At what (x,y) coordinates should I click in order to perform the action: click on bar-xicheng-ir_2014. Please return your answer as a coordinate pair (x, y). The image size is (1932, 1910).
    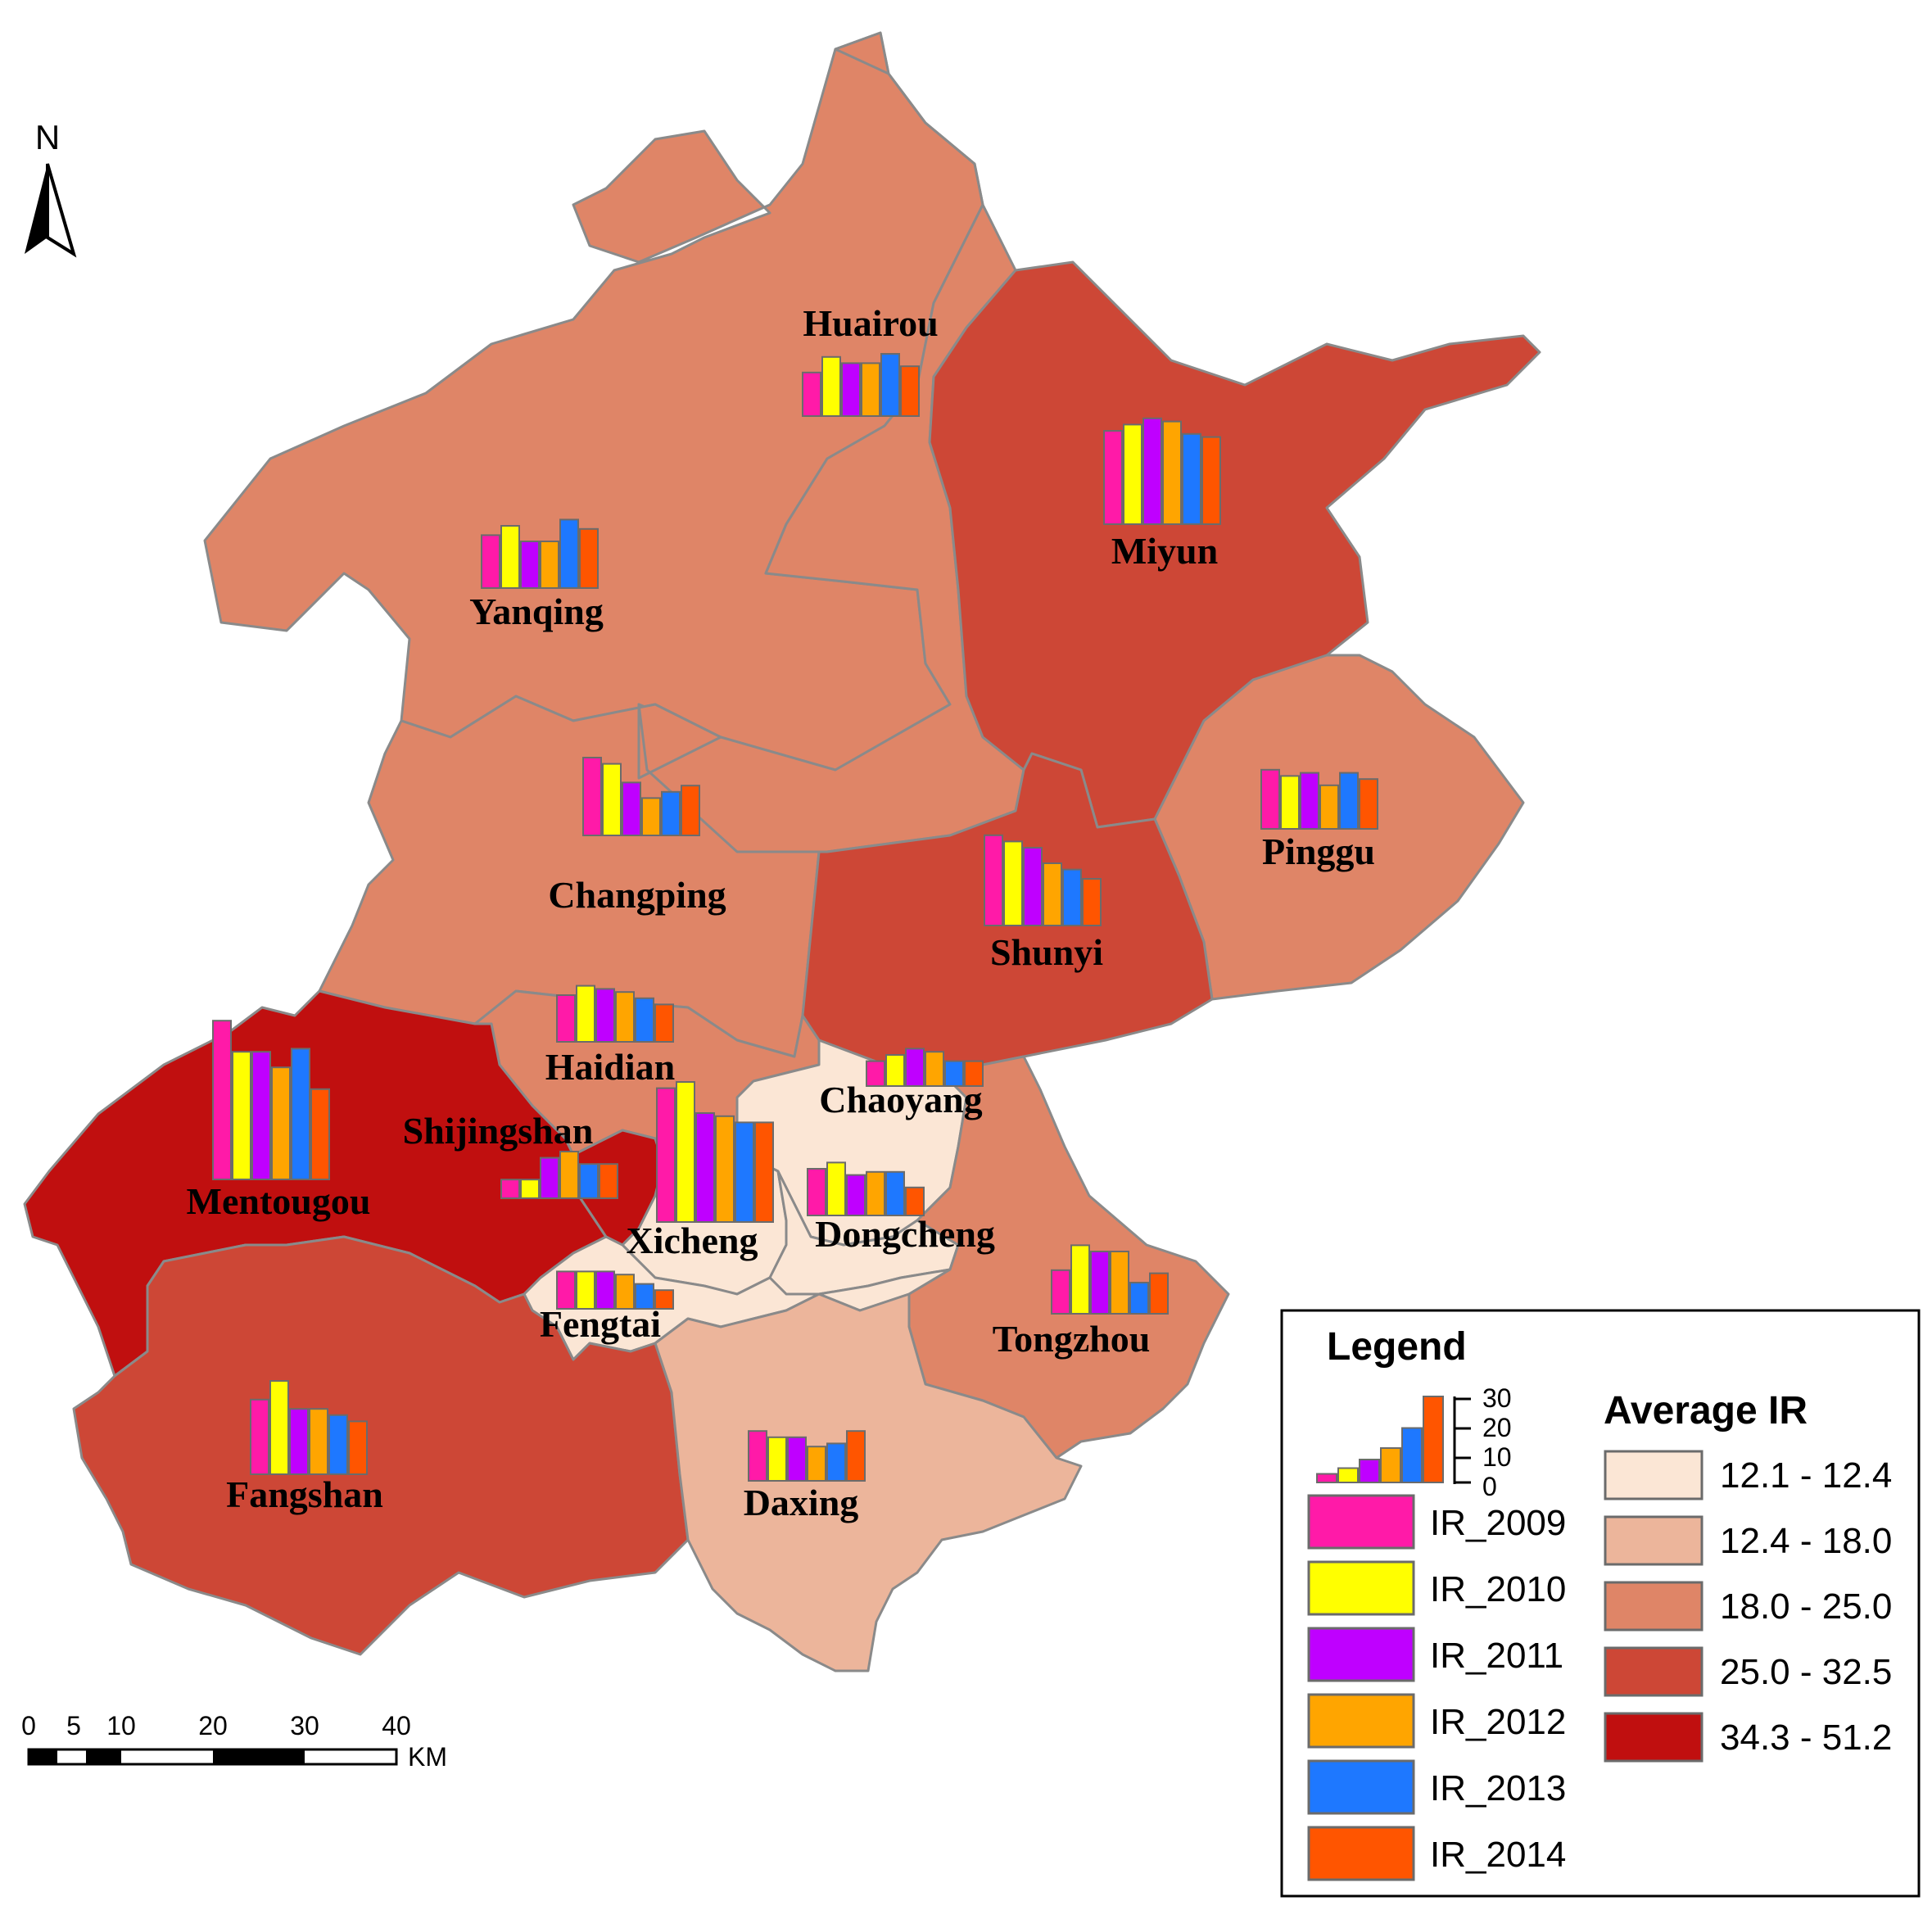
    Looking at the image, I should click on (764, 1172).